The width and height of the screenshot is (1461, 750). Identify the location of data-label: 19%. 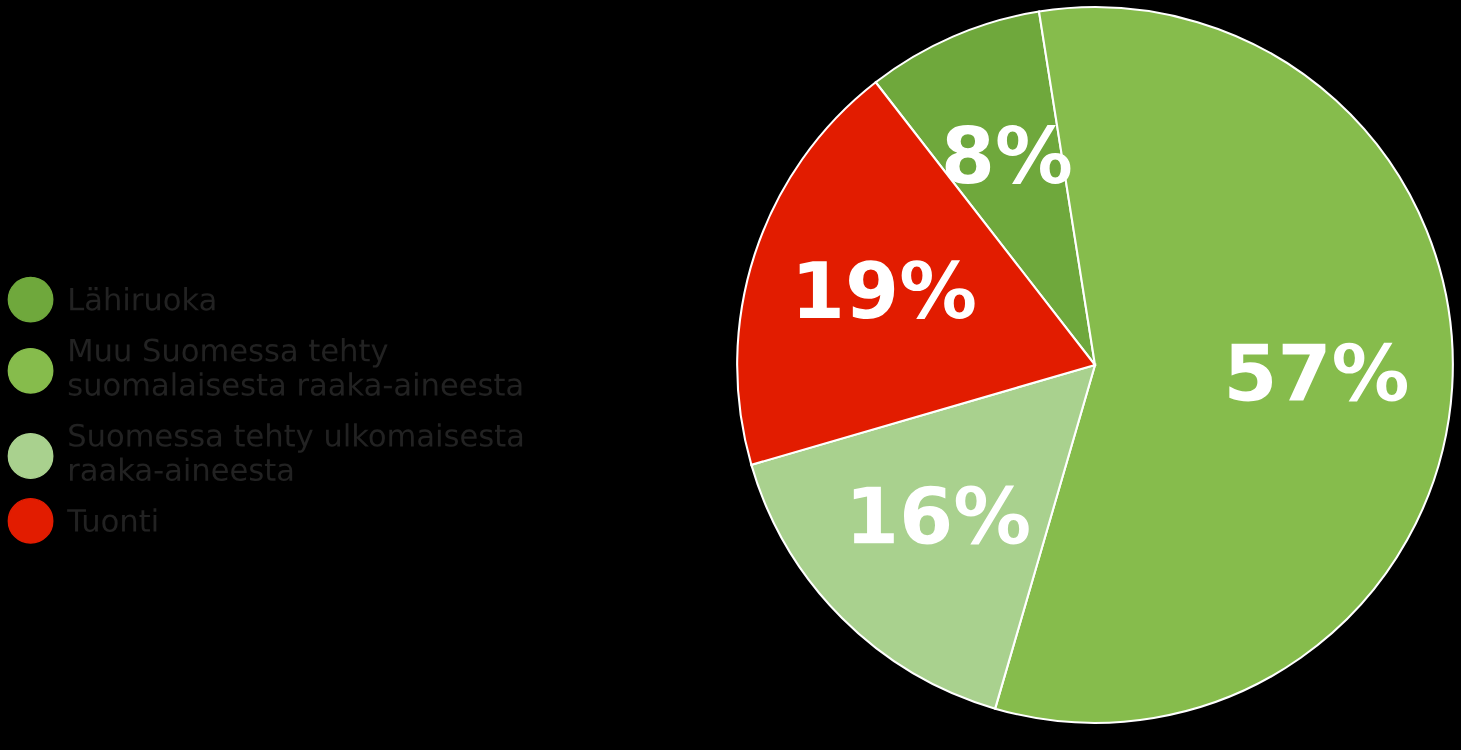
(887, 290).